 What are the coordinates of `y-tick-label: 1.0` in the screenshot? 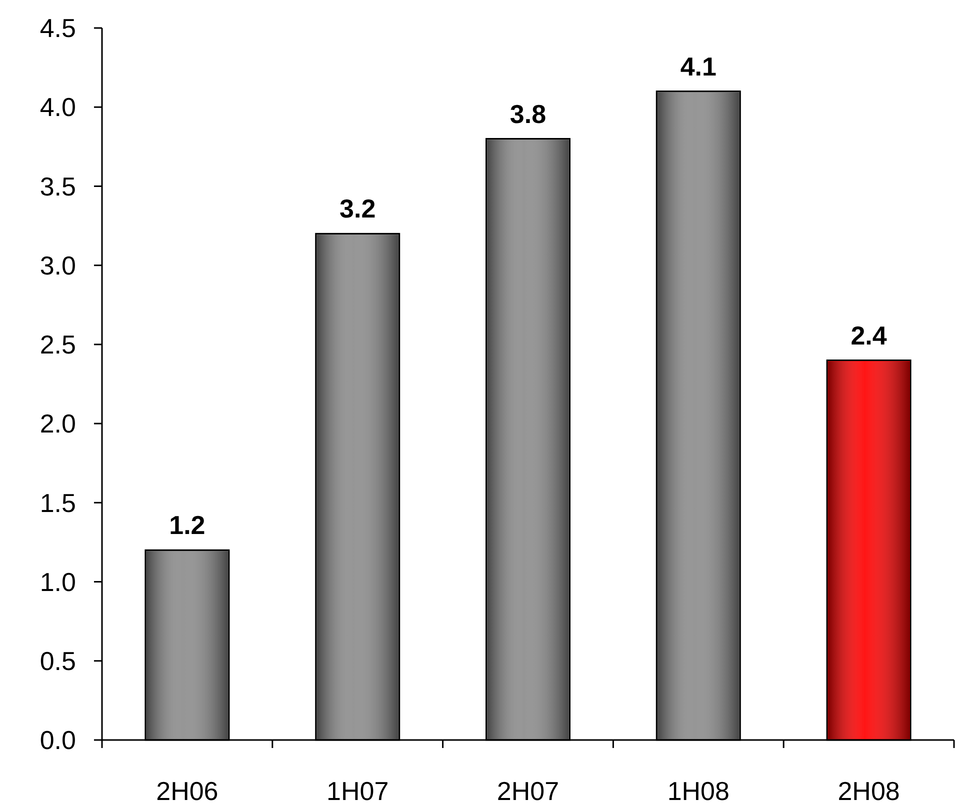 It's located at (58, 581).